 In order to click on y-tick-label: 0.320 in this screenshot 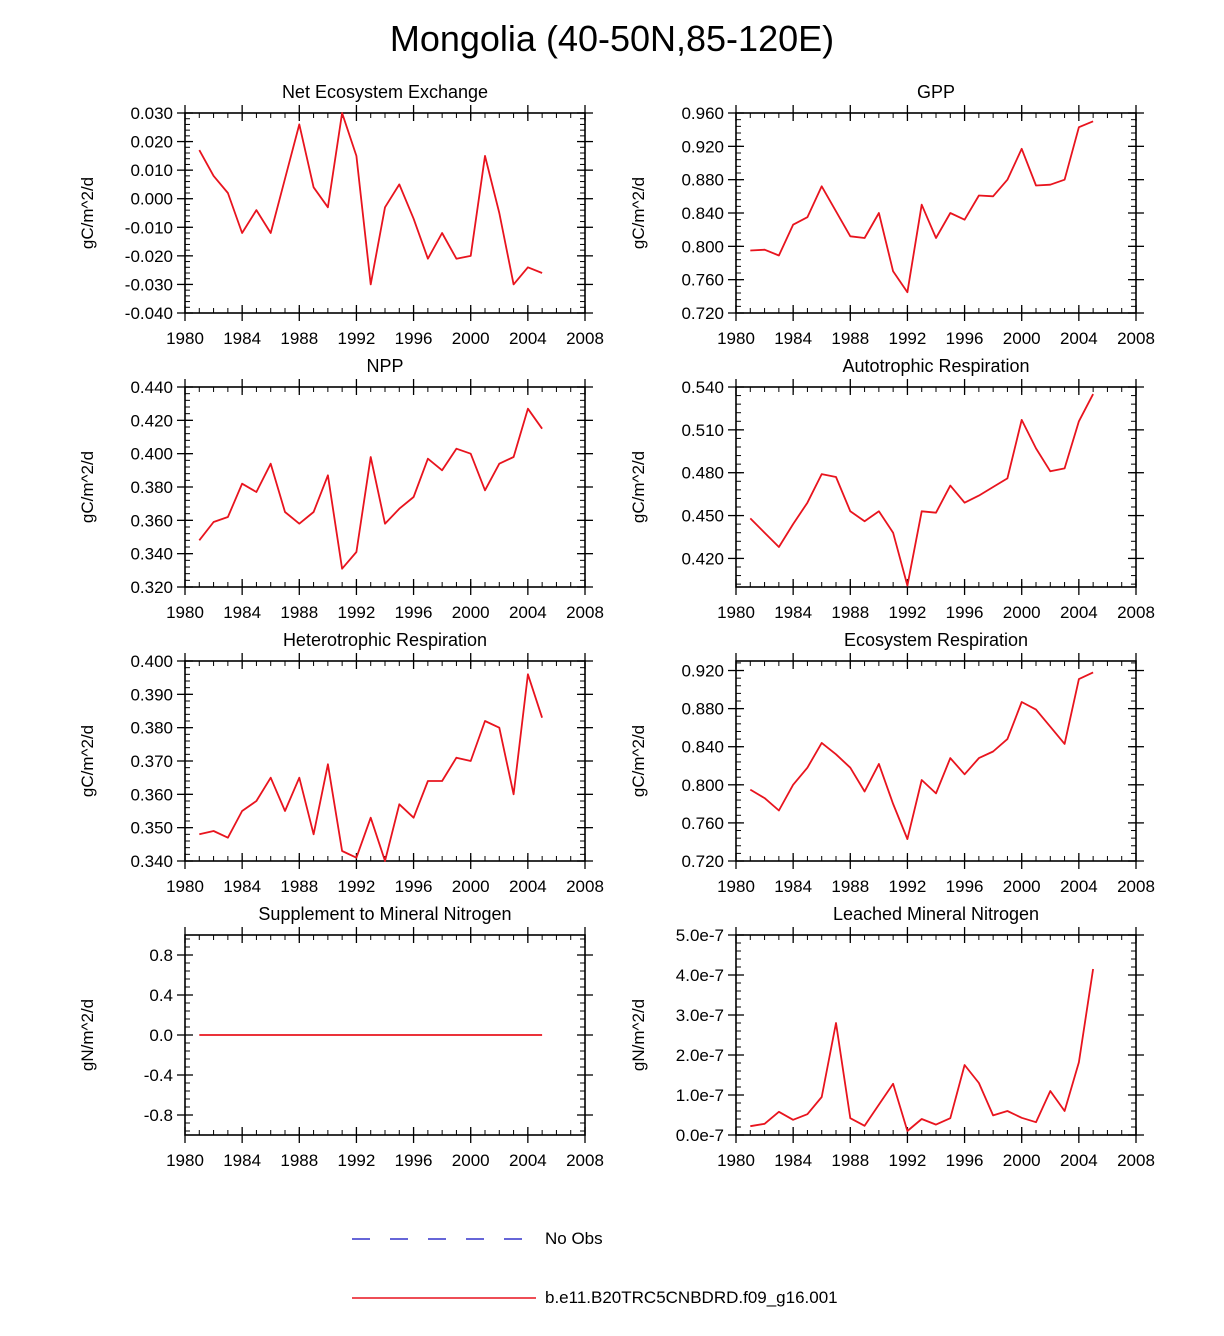, I will do `click(151, 587)`.